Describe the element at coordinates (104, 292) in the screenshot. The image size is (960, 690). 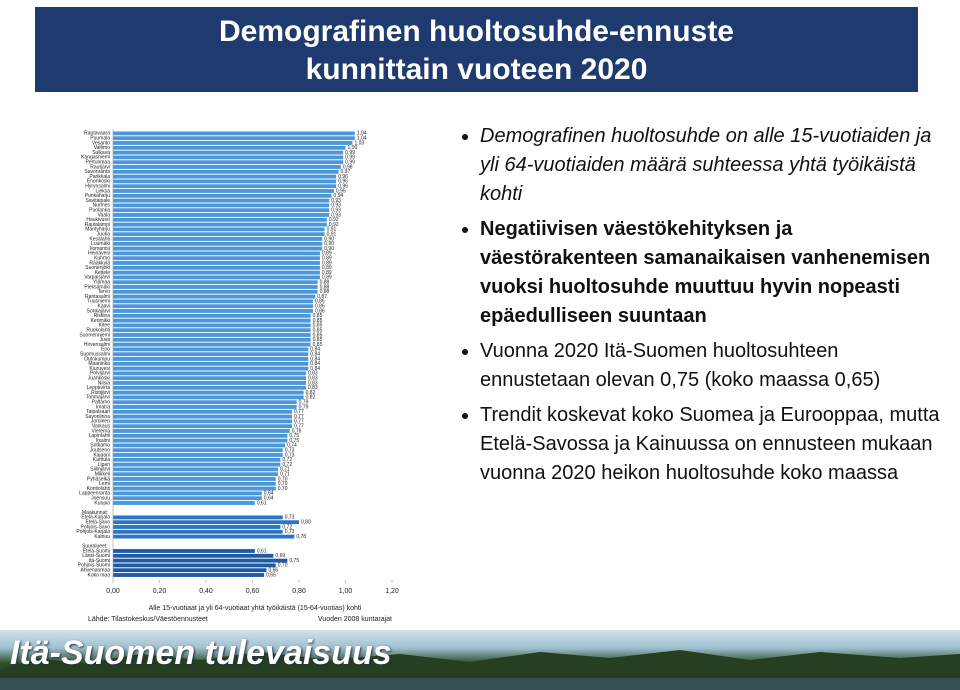
I see `category-label: Tervo` at that location.